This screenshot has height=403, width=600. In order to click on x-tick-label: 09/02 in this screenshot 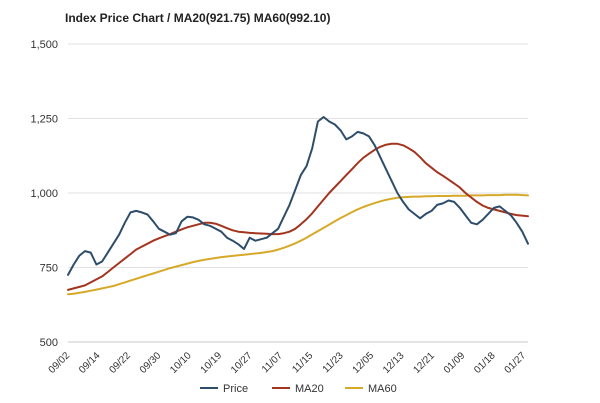, I will do `click(60, 363)`.